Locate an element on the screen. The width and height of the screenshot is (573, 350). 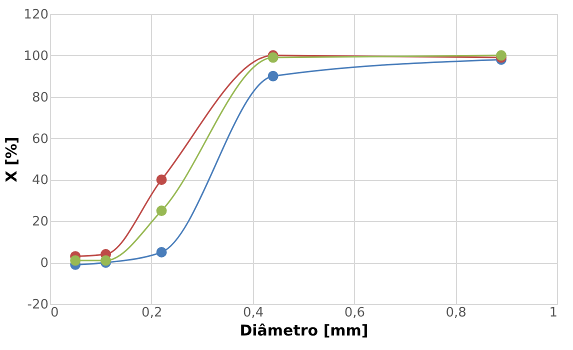
x-tick-label: 1 is located at coordinates (553, 313).